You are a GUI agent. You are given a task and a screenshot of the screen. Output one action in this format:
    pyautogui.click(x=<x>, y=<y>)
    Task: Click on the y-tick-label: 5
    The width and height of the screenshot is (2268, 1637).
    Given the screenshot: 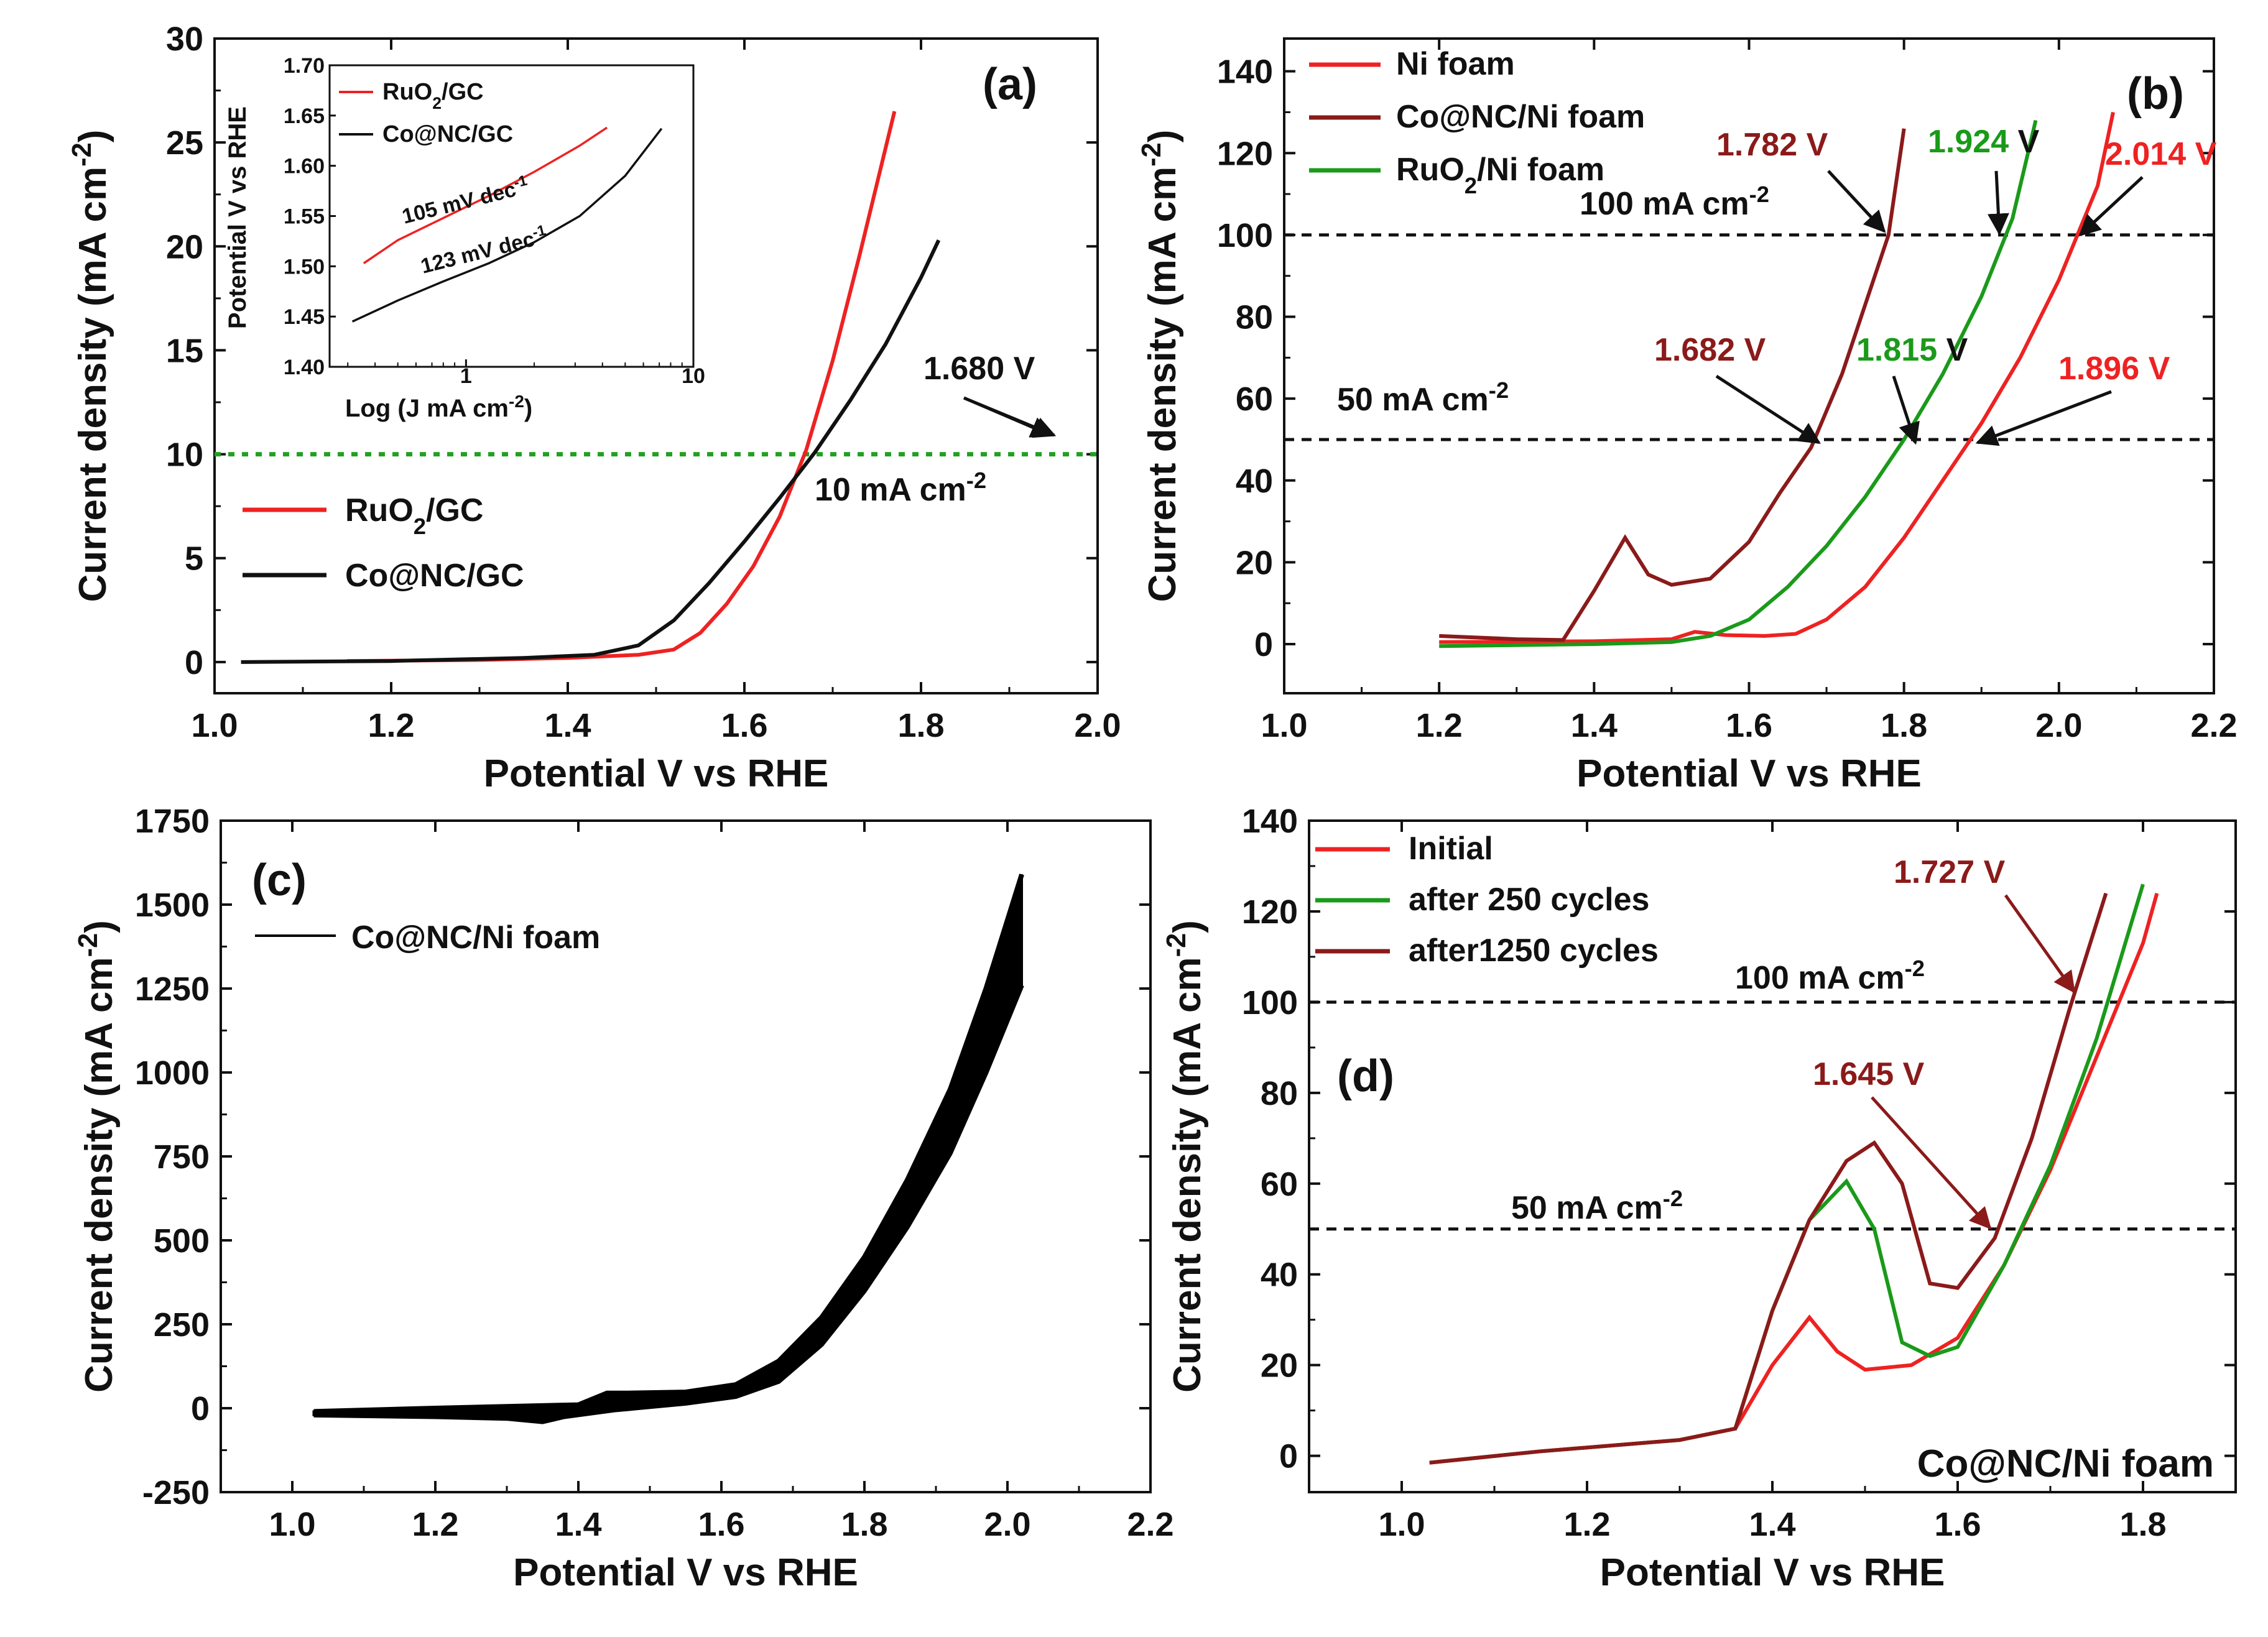 What is the action you would take?
    pyautogui.click(x=194, y=559)
    